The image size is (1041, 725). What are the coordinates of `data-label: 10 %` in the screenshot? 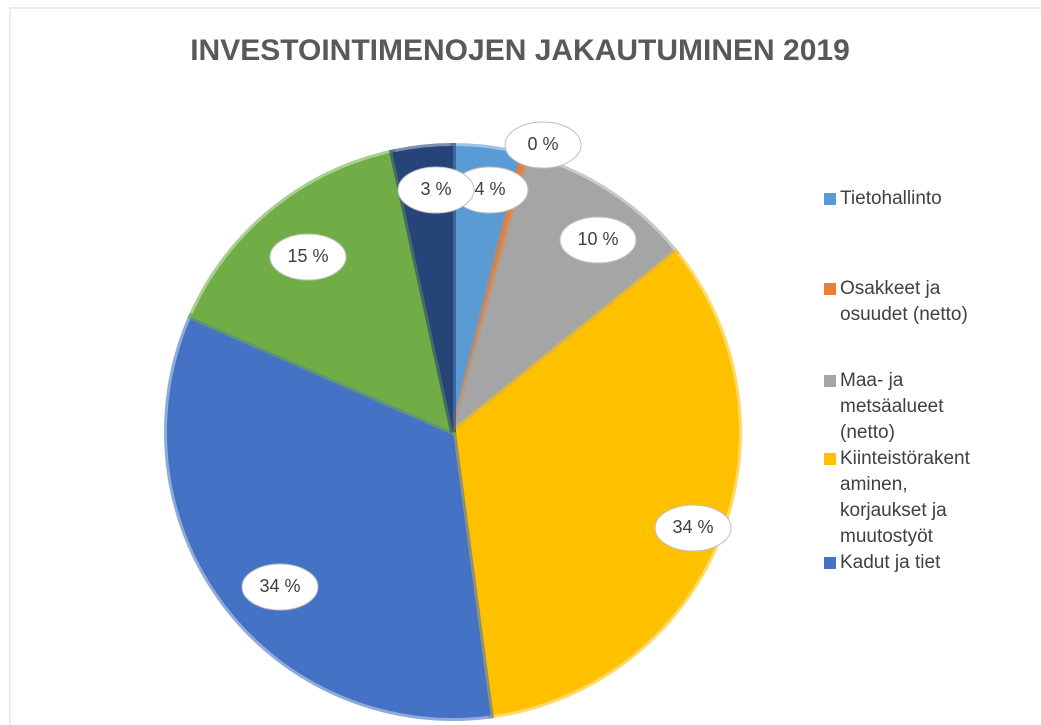 It's located at (597, 239).